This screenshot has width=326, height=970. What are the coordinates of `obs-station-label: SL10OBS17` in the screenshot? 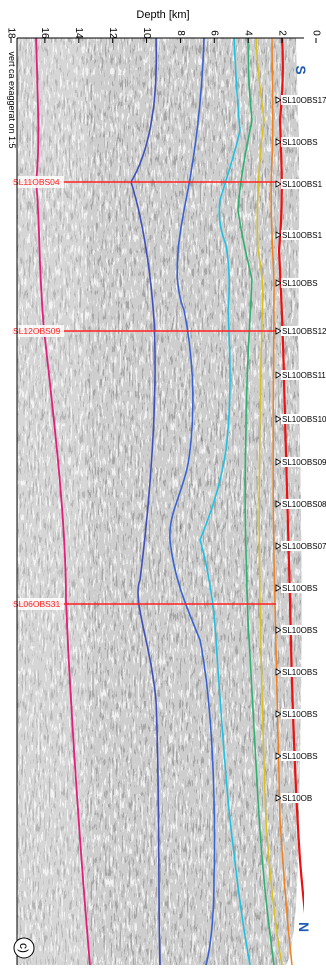 It's located at (304, 100).